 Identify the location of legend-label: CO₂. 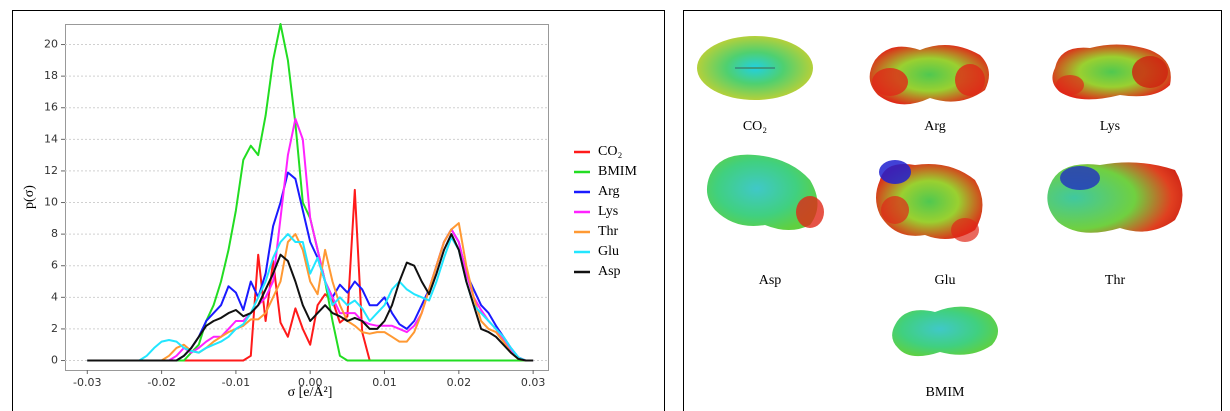
(610, 151).